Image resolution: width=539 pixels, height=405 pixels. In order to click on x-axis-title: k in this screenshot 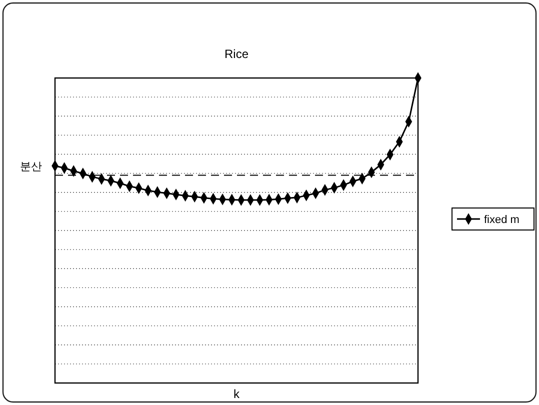, I will do `click(237, 394)`.